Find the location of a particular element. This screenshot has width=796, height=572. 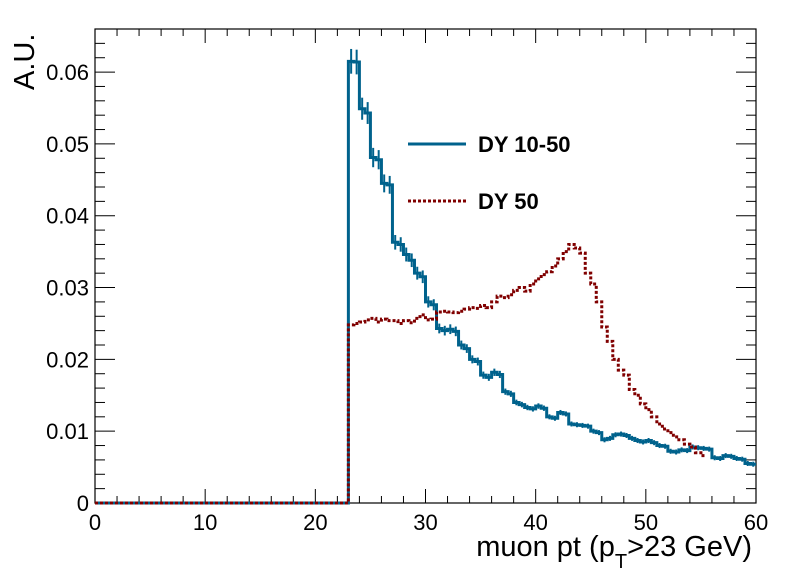

x-tick-label: 10 is located at coordinates (205, 522).